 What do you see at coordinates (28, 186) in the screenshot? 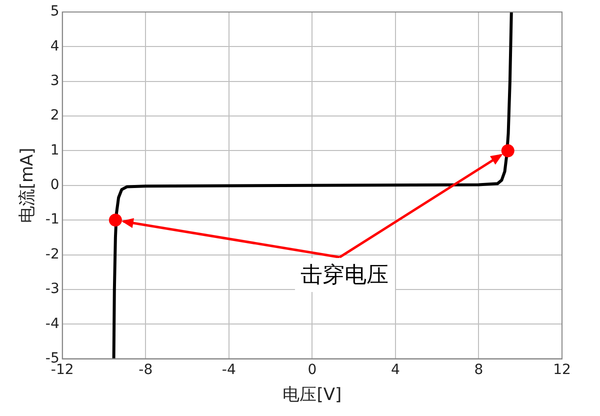
I see `y-axis-title: 电流[mA]` at bounding box center [28, 186].